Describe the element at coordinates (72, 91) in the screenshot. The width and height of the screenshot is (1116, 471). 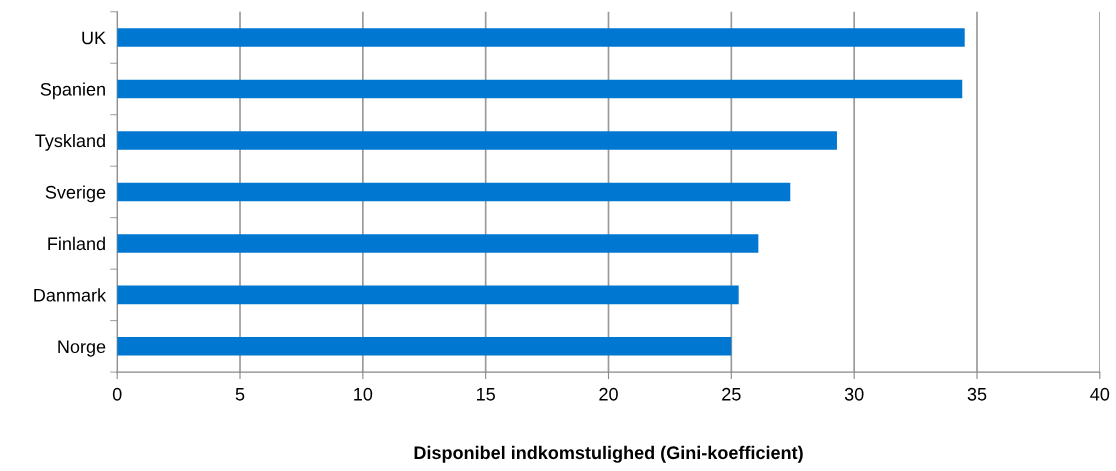
I see `y-tick-label: Spanien` at that location.